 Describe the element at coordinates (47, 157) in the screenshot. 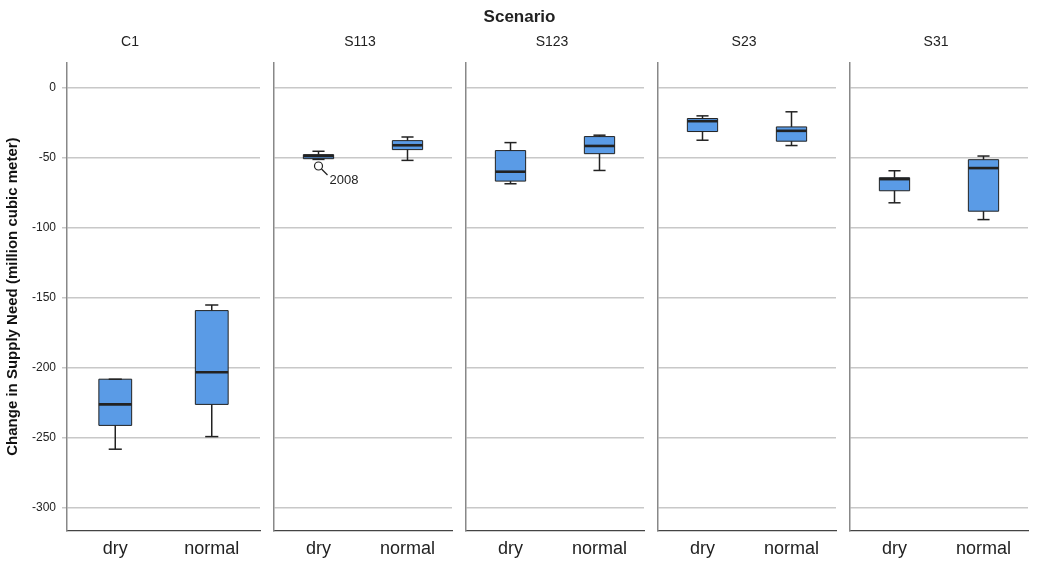

I see `y-tick-label: -50` at that location.